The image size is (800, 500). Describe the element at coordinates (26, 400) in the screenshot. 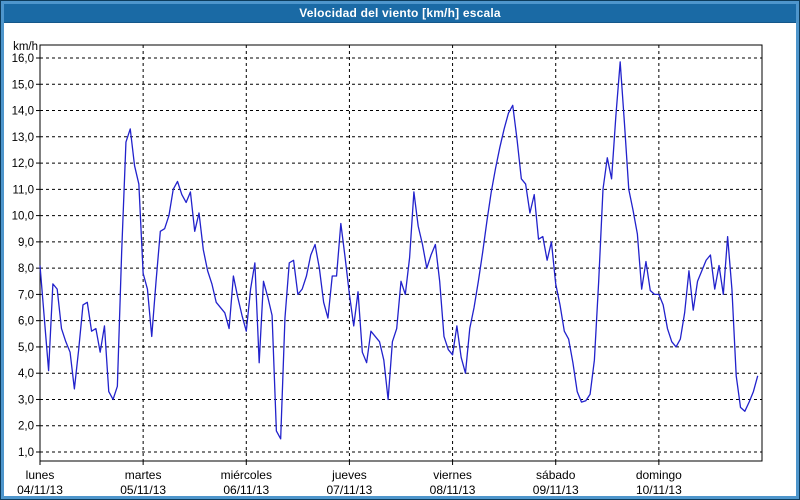

I see `y-tick-label: 3,0` at that location.